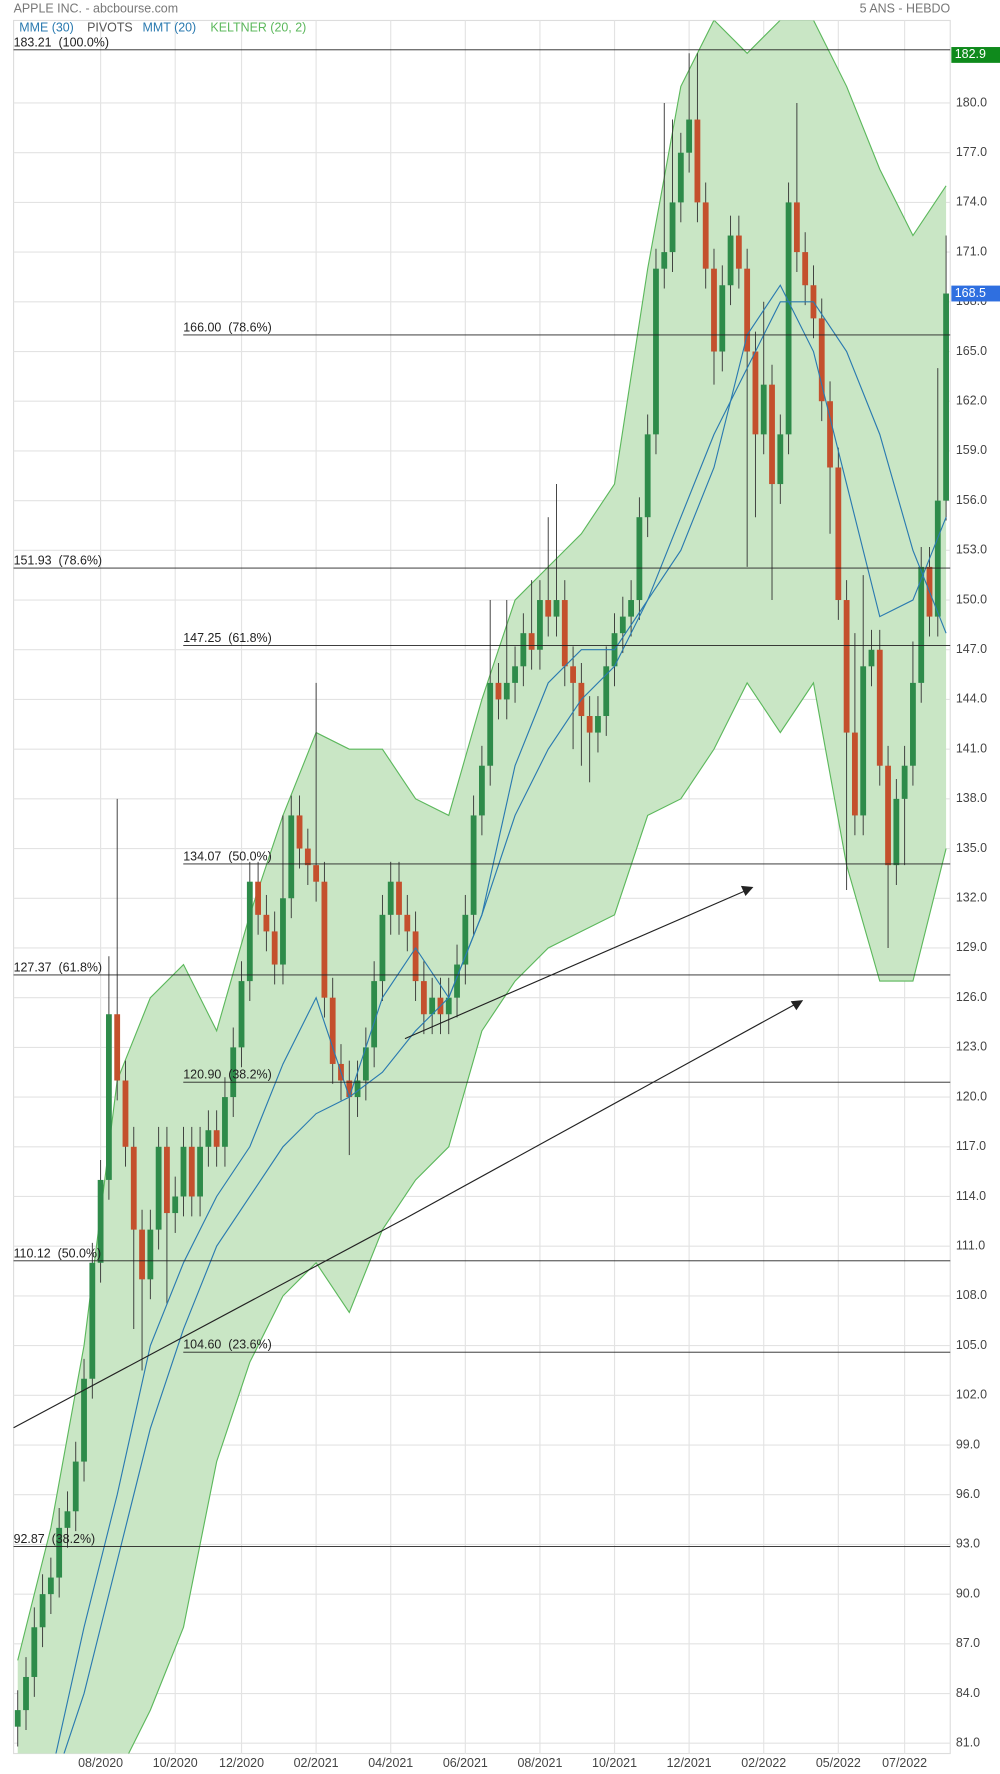  Describe the element at coordinates (465, 1763) in the screenshot. I see `x-tick-label: 06/2021` at that location.